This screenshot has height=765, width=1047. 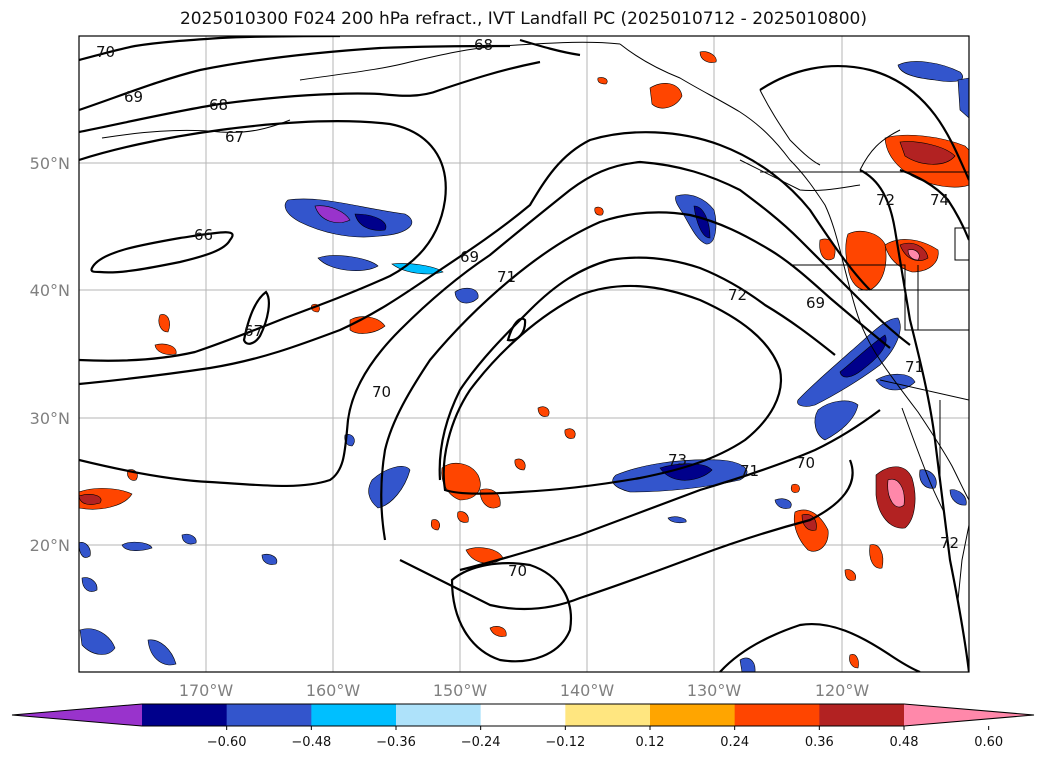 What do you see at coordinates (587, 690) in the screenshot?
I see `lon-label: 140°W` at bounding box center [587, 690].